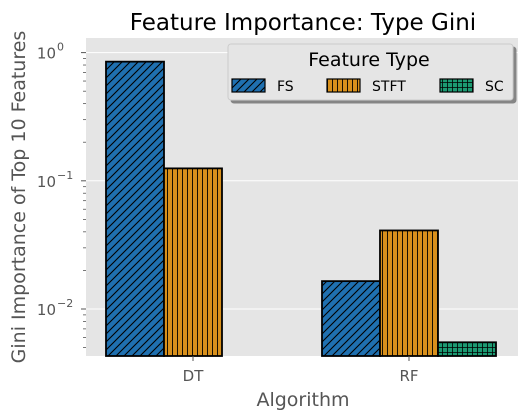 Image resolution: width=528 pixels, height=419 pixels. Describe the element at coordinates (494, 87) in the screenshot. I see `legend-label-sc: SC` at that location.